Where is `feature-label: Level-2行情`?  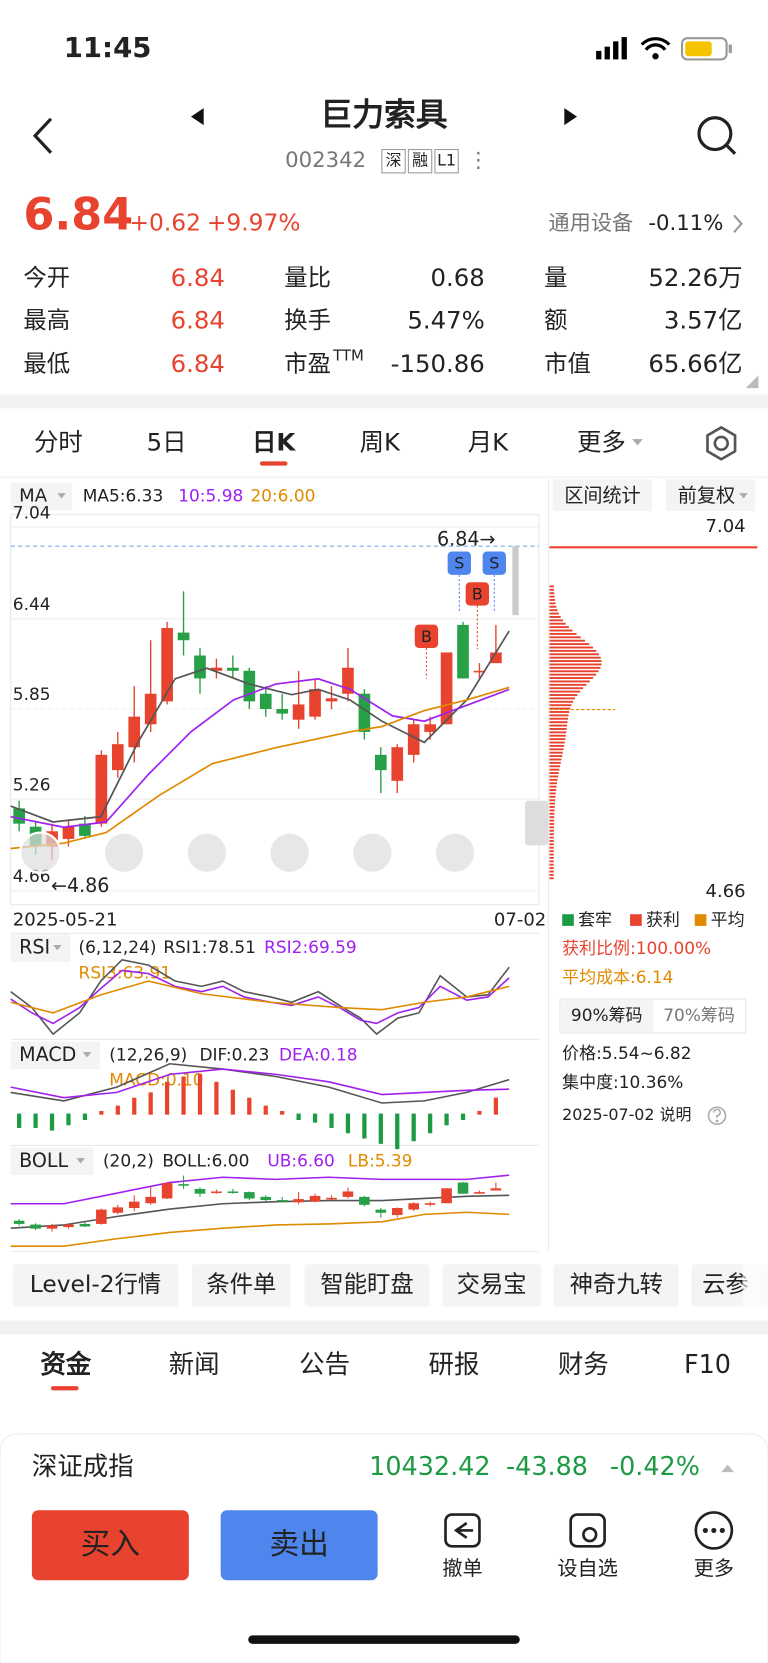 feature-label: Level-2行情 is located at coordinates (96, 1284).